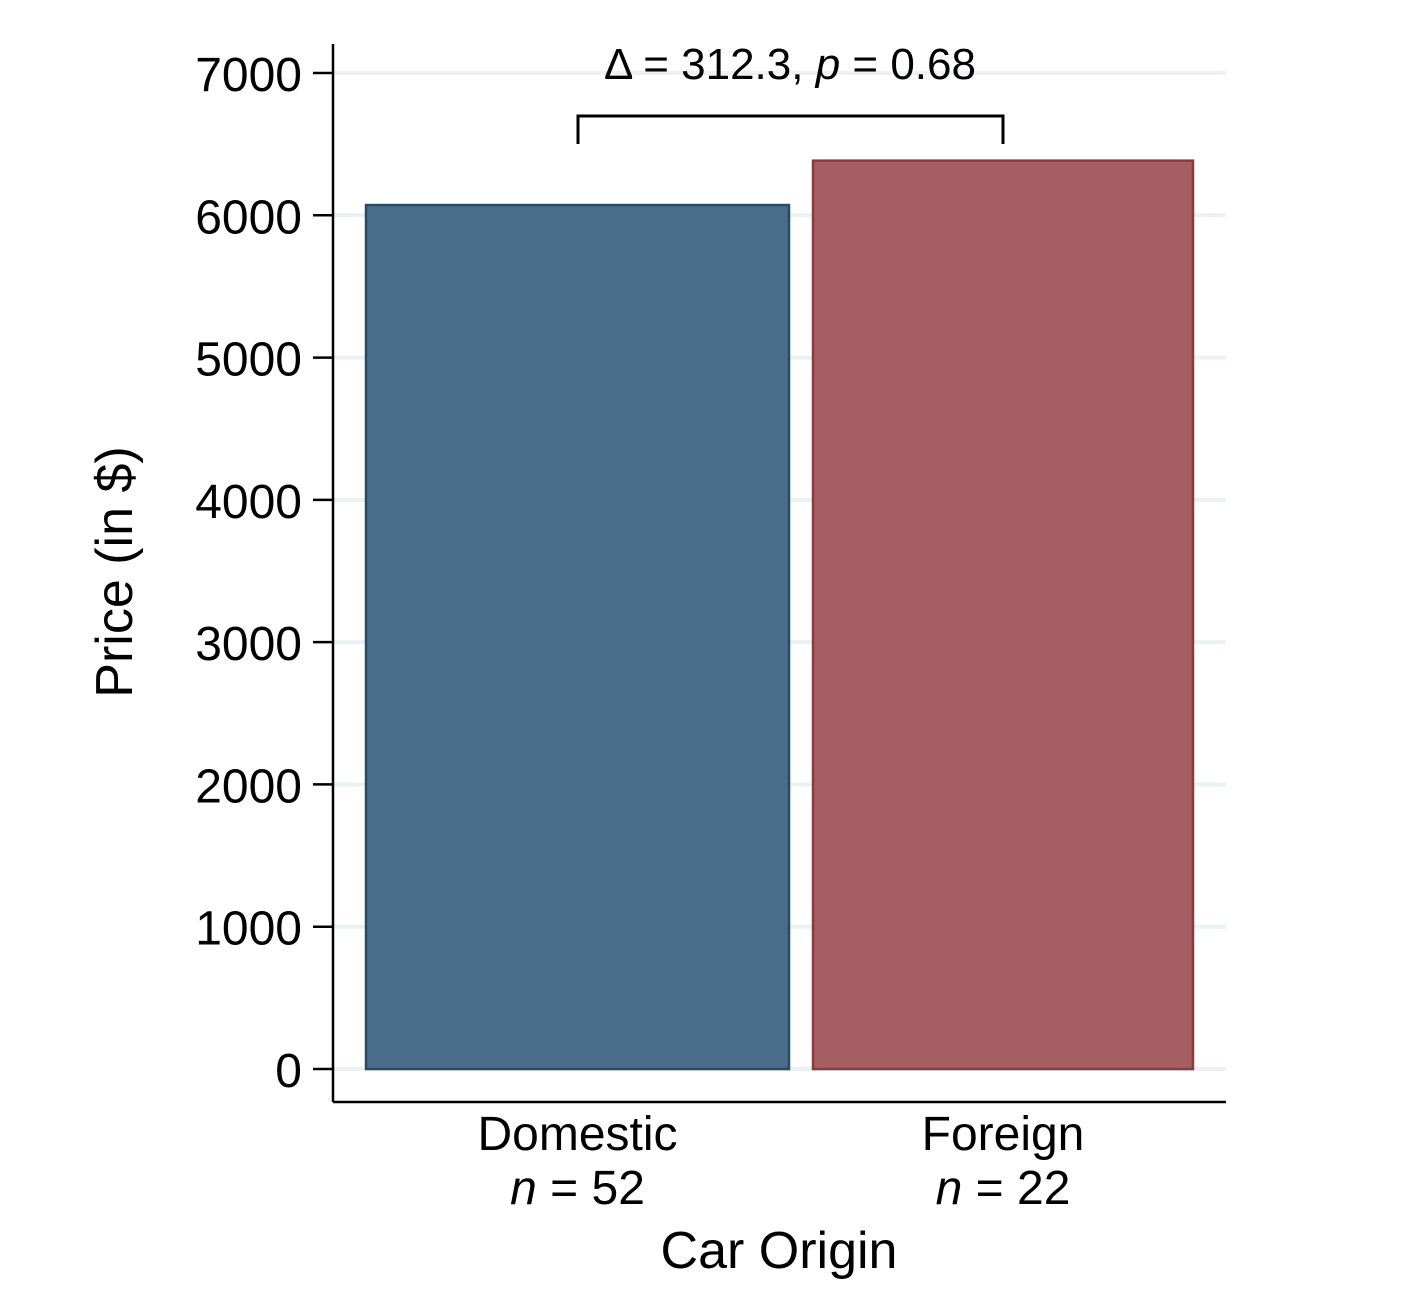 The height and width of the screenshot is (1311, 1414). Describe the element at coordinates (790, 64) in the screenshot. I see `significance-label: Δ = 312.3, p = 0.68` at that location.